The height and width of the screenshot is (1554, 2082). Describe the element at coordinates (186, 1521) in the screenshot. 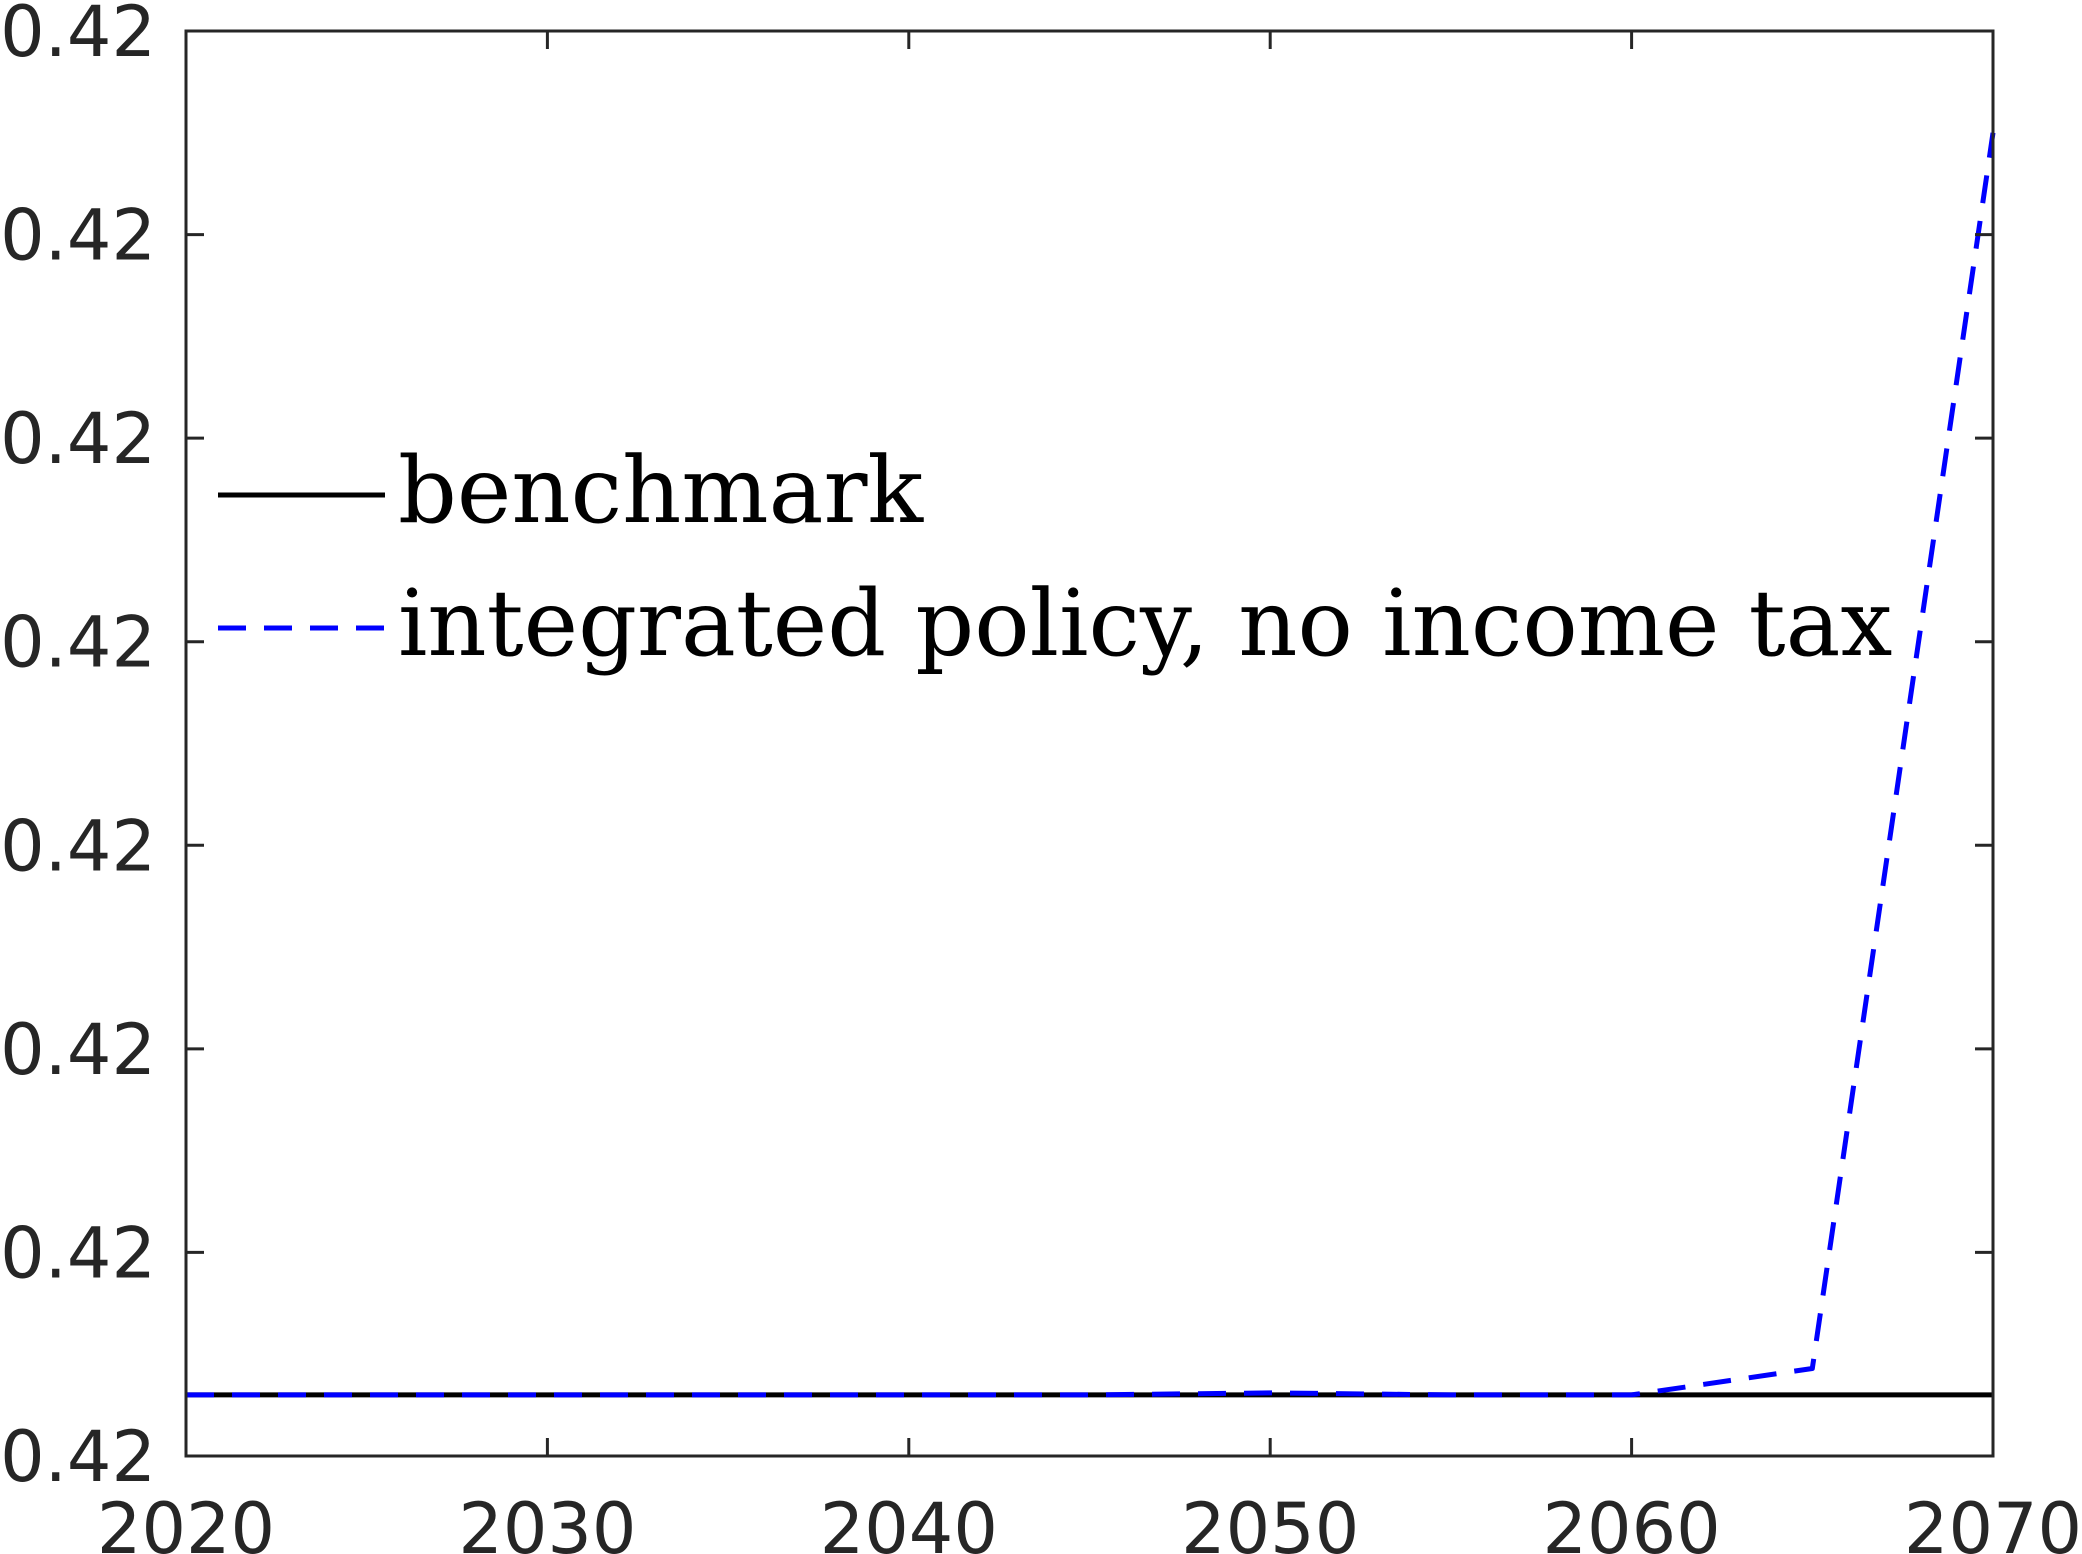

I see `x-tick-label: 2020` at that location.